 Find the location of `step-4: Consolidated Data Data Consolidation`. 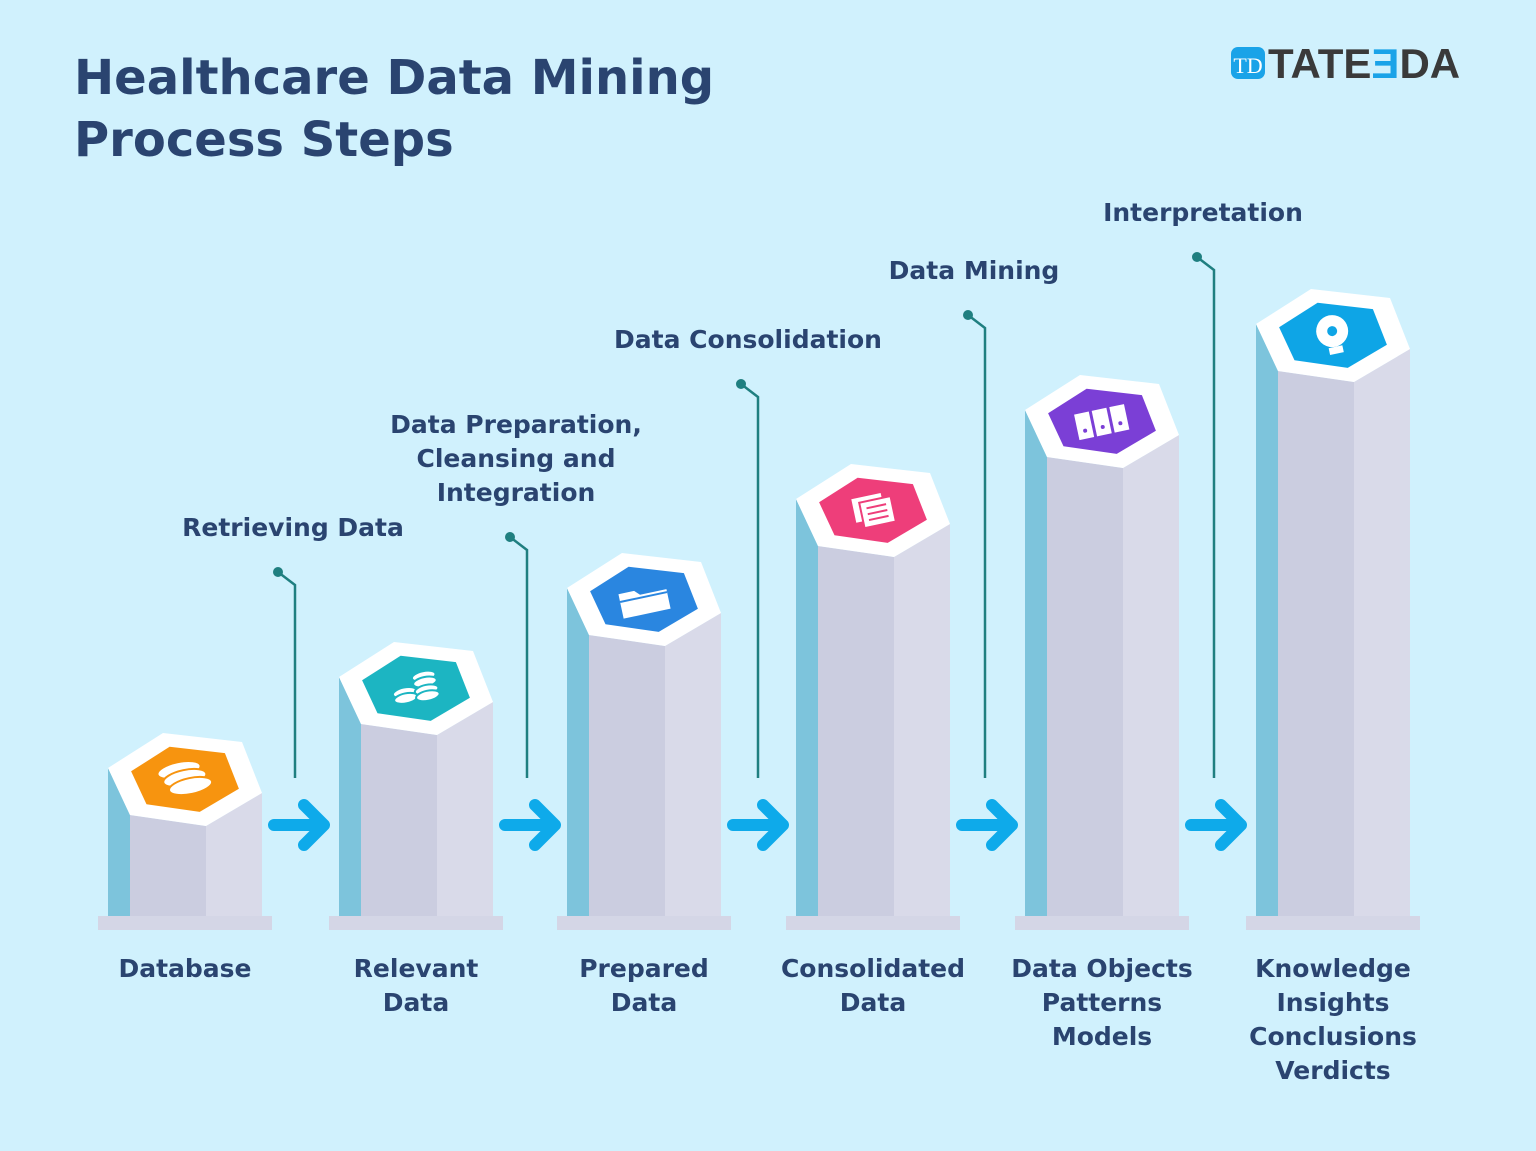

step-4: Consolidated Data Data Consolidation is located at coordinates (789, 671).